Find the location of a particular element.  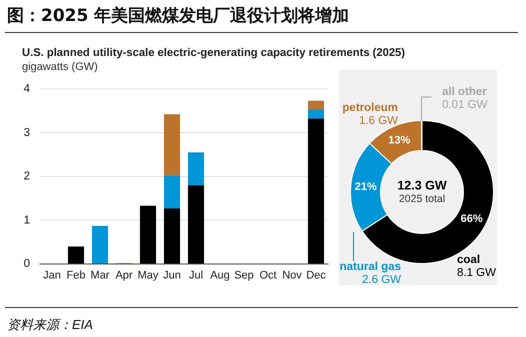

text: 12.3 GW is located at coordinates (422, 185).